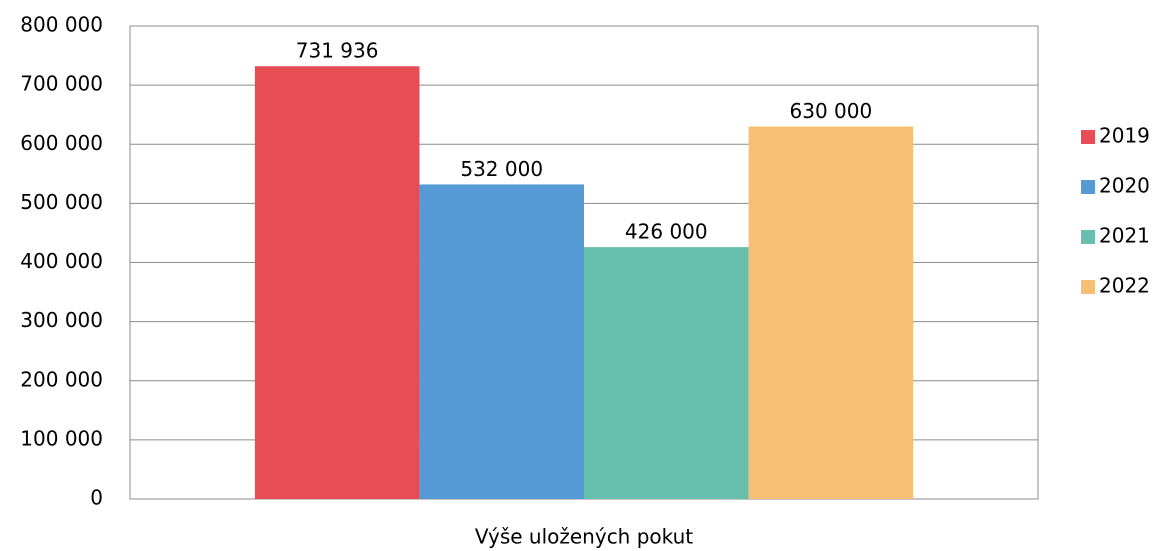  I want to click on data-label: 630 000, so click(831, 111).